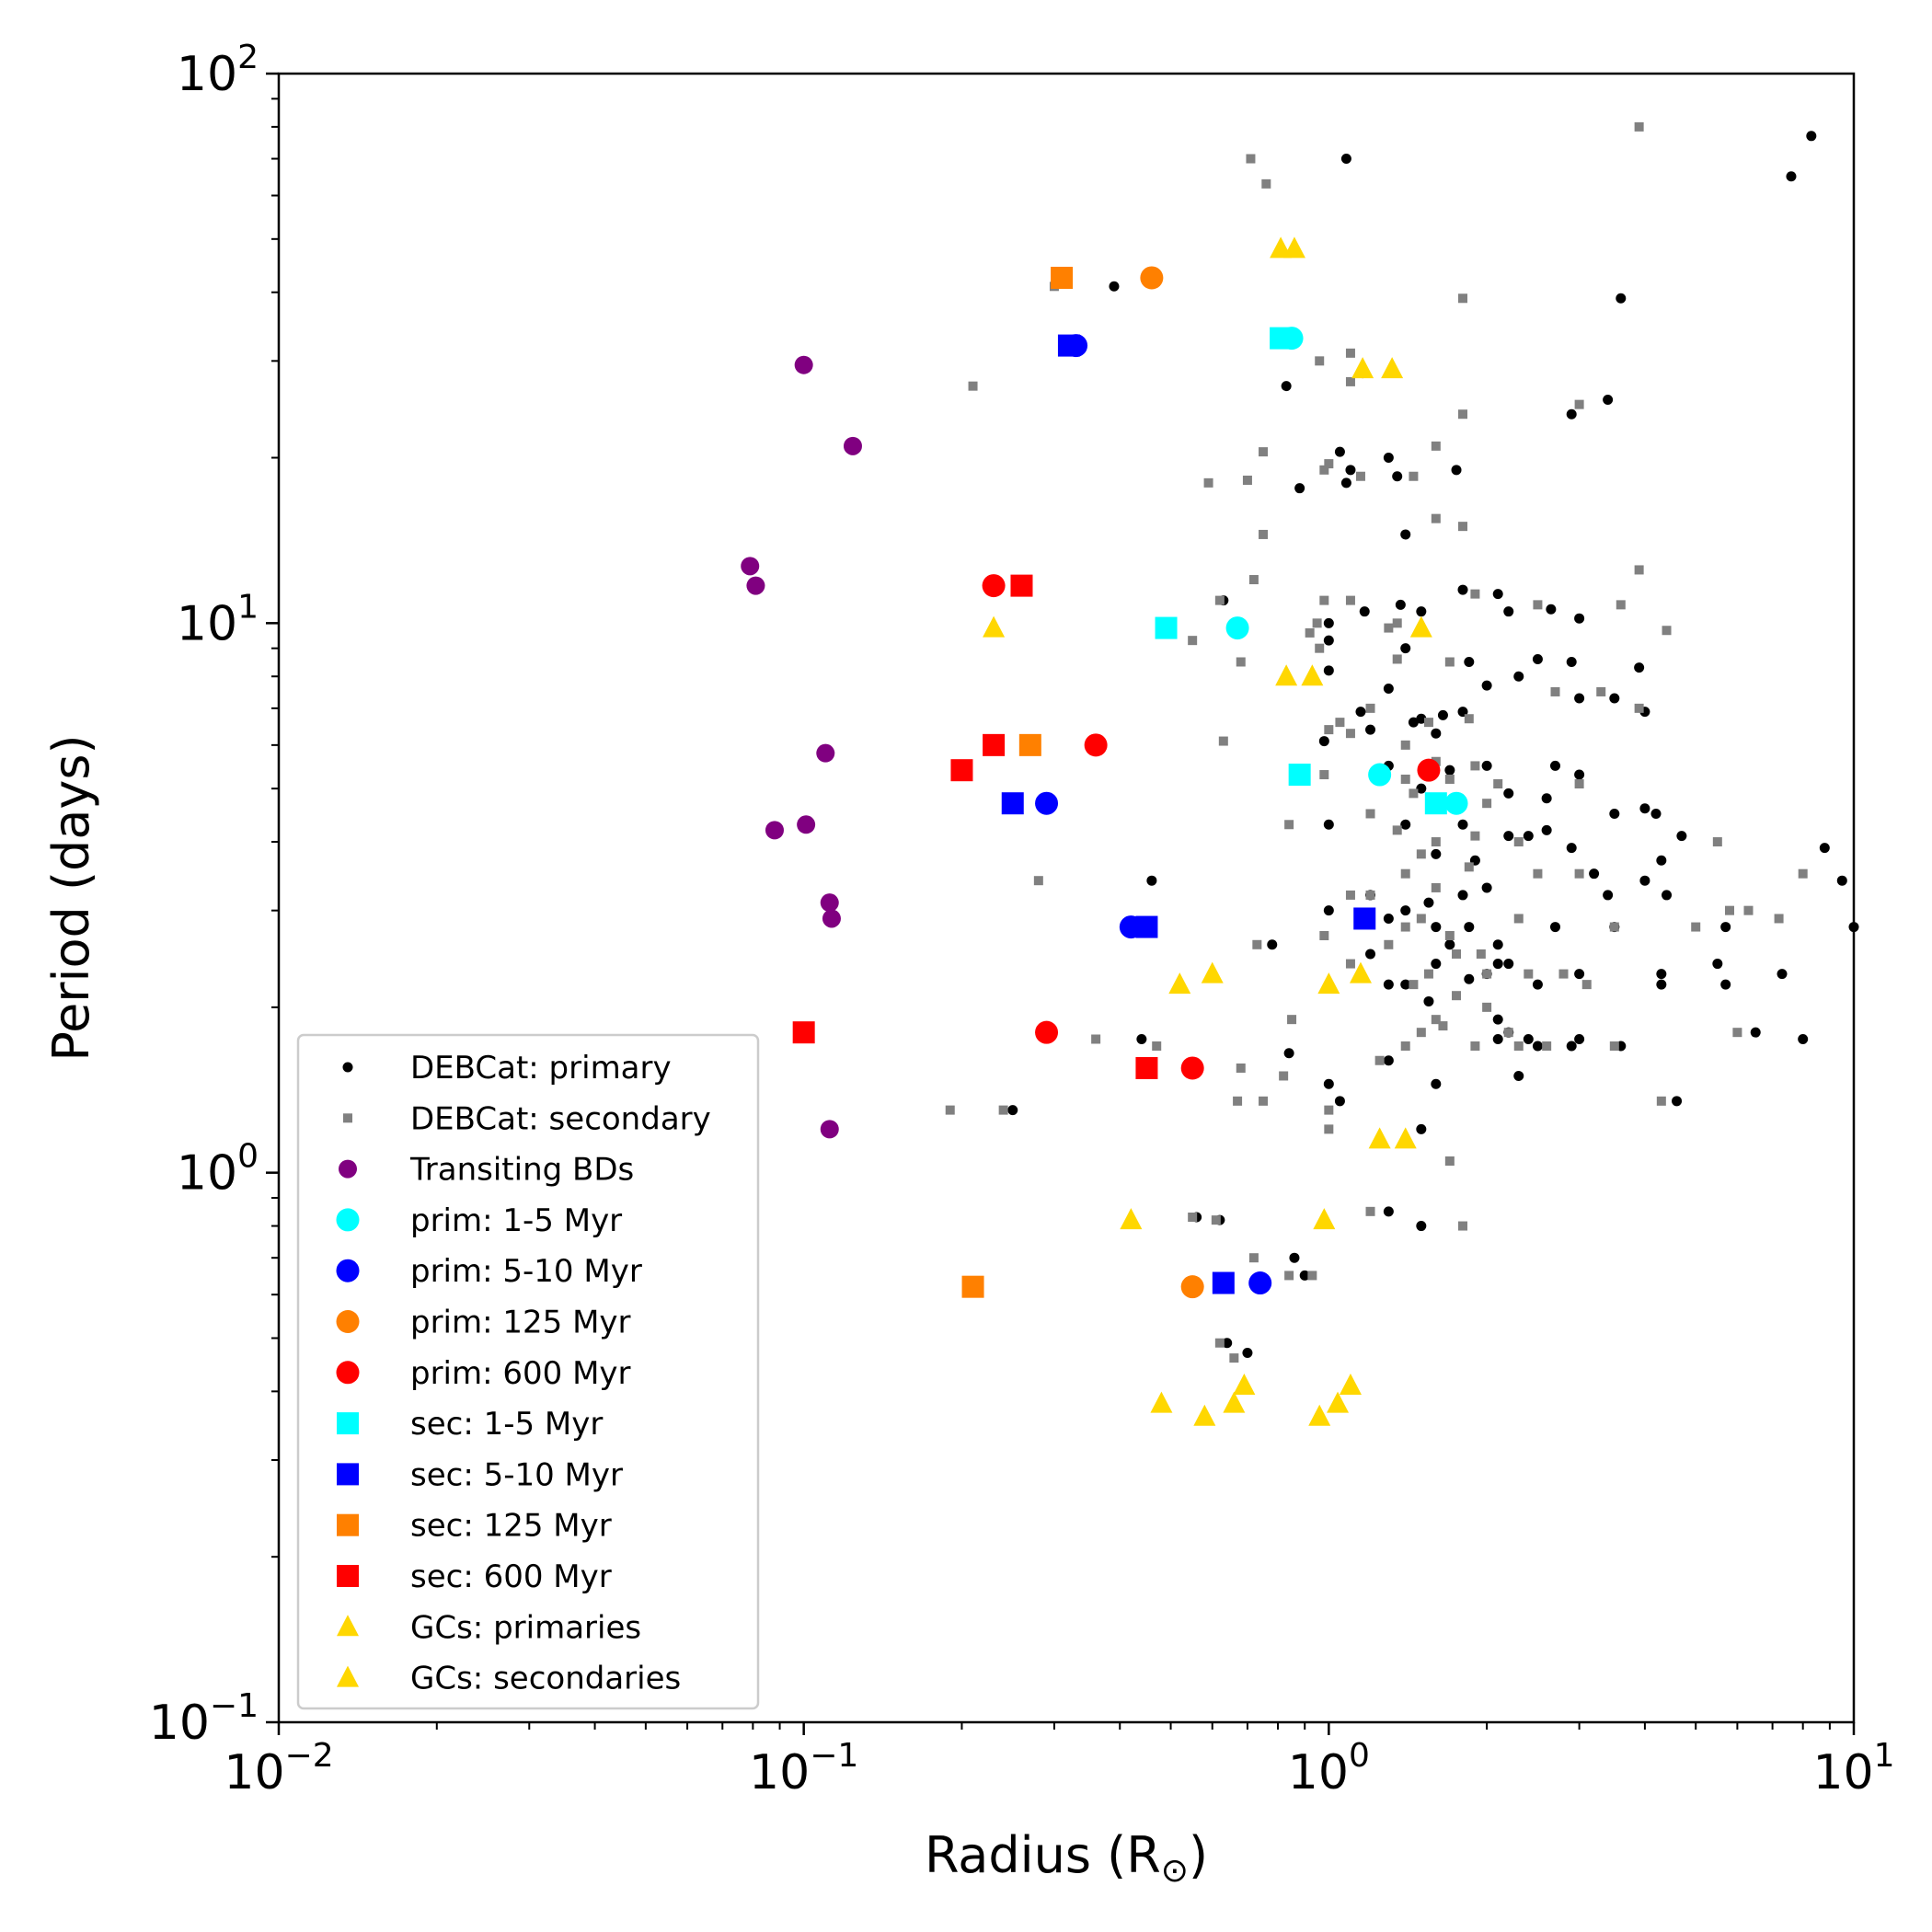 Image resolution: width=1932 pixels, height=1932 pixels. What do you see at coordinates (511, 1576) in the screenshot?
I see `legend-label: sec: 600 Myr` at bounding box center [511, 1576].